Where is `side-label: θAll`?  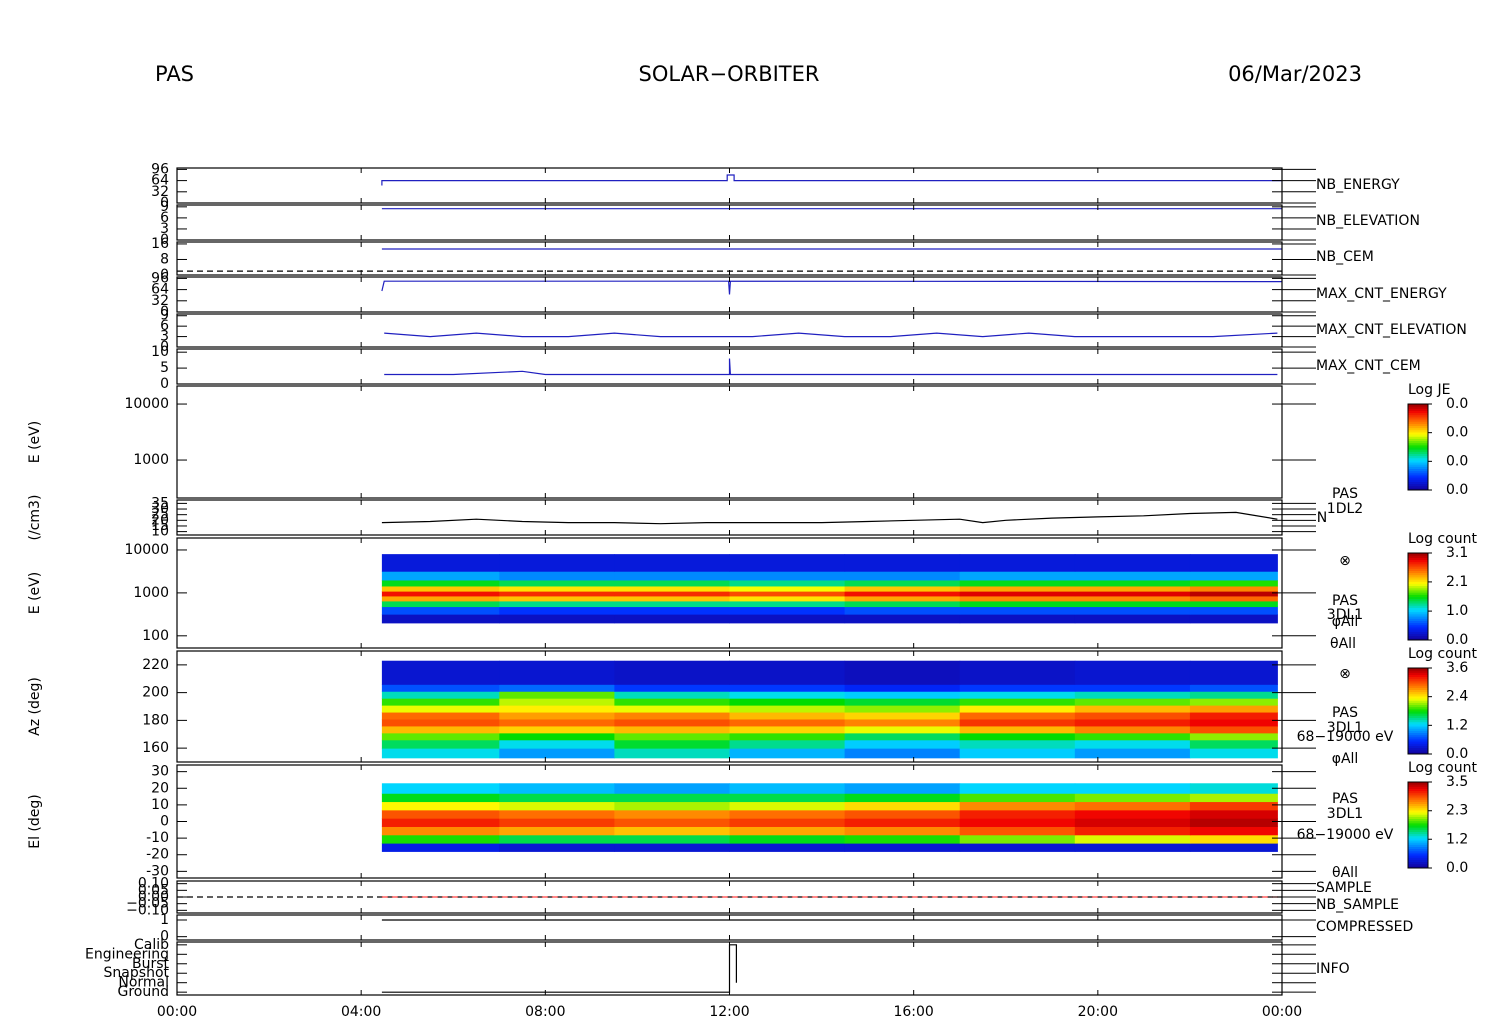
side-label: θAll is located at coordinates (1343, 644).